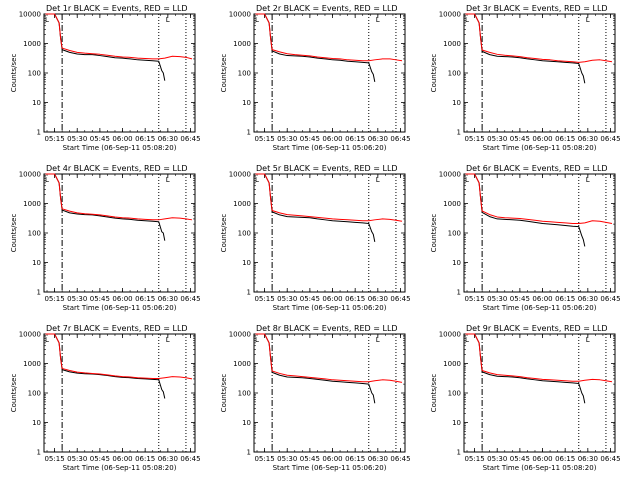  I want to click on chart-title: Det 1r BLACK = Events, RED = LLD, so click(117, 8).